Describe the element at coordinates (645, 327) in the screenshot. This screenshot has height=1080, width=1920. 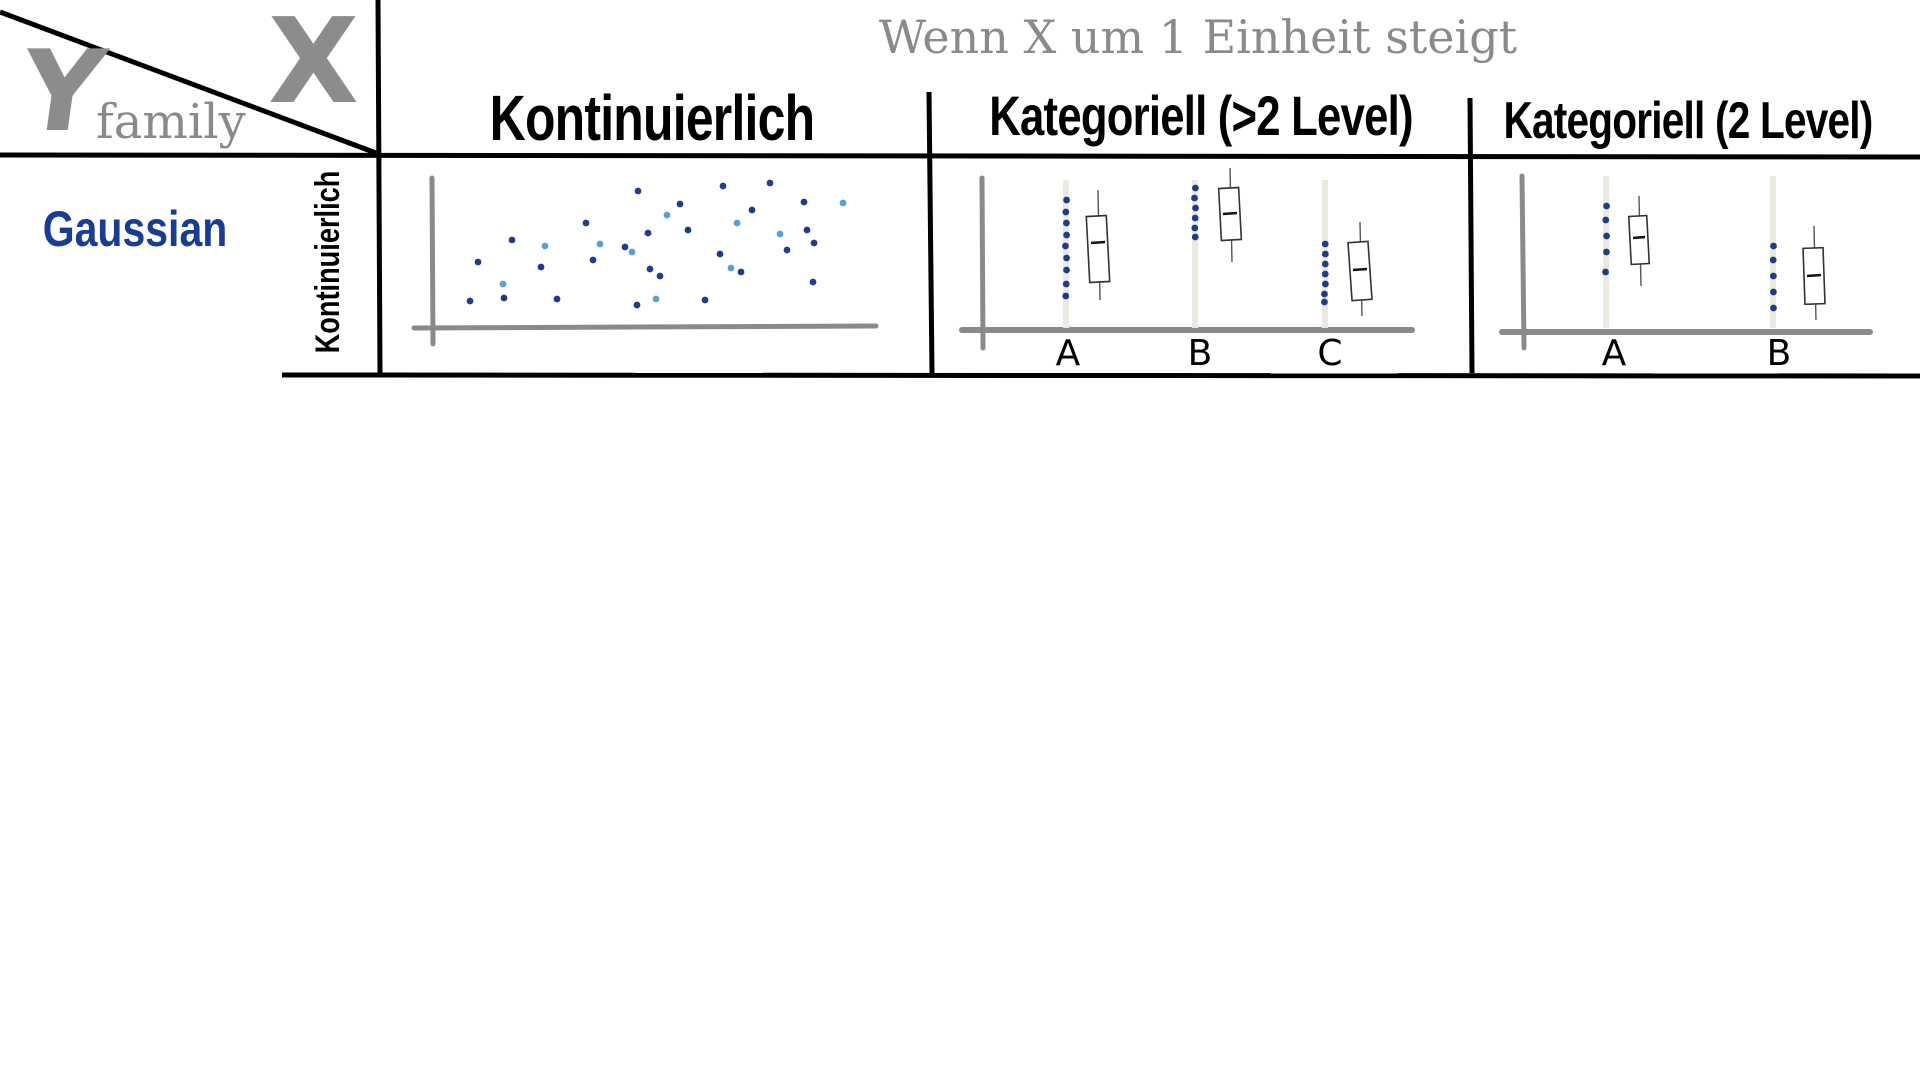
I see `panel1-x-axis` at that location.